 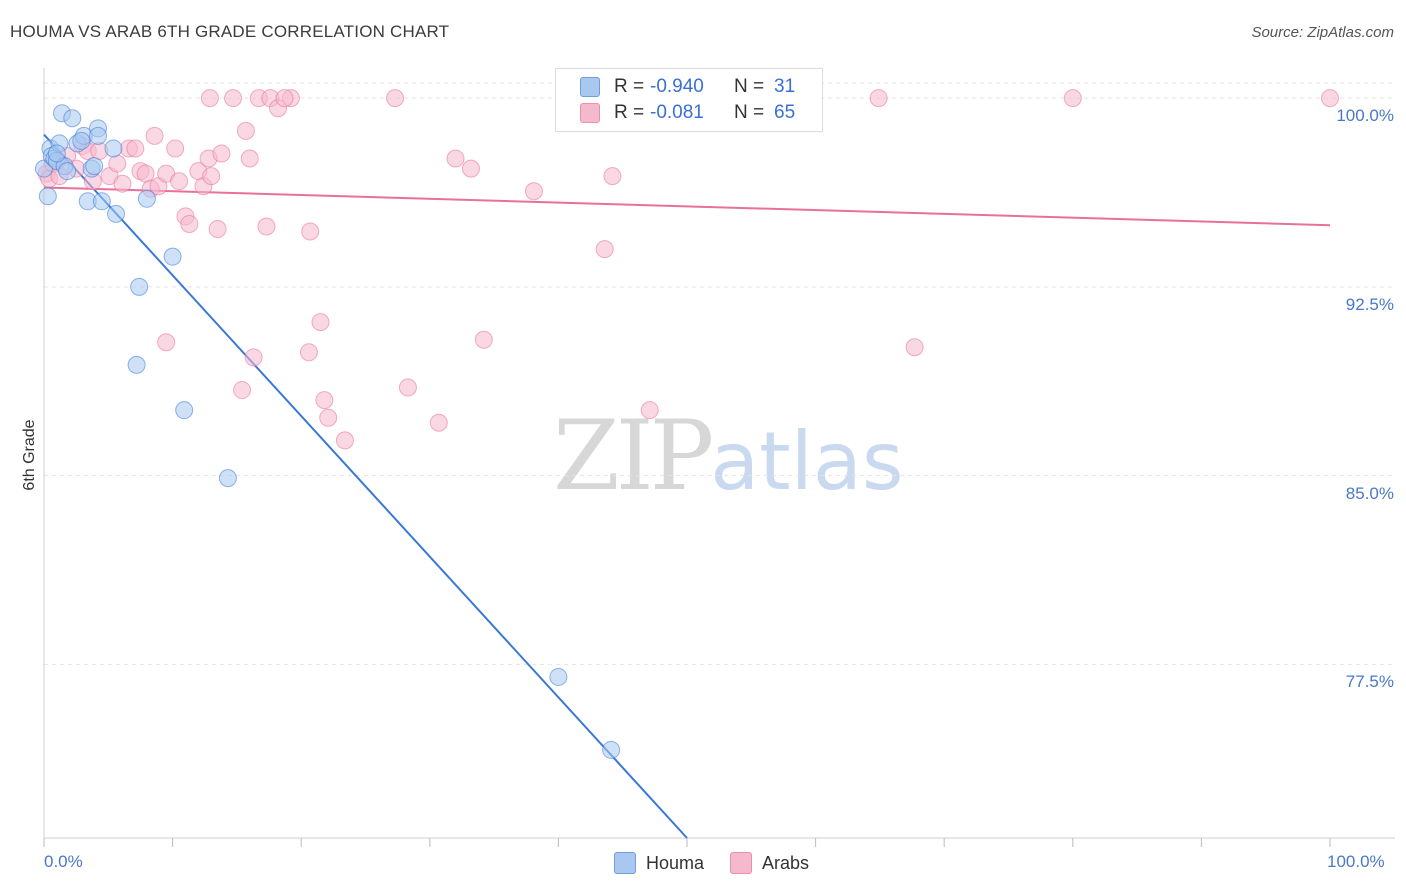 What do you see at coordinates (785, 112) in the screenshot?
I see `legend-n-value: 65` at bounding box center [785, 112].